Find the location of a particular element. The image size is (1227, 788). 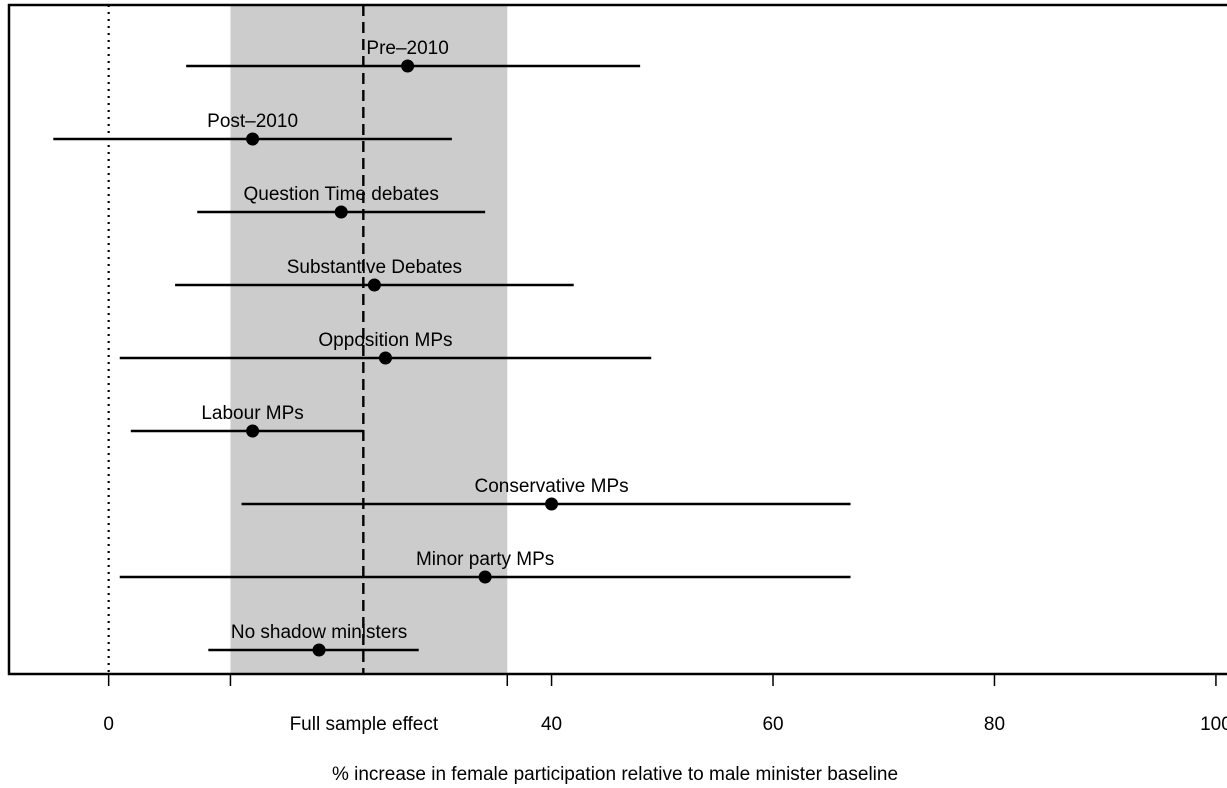

x-tick-label: 60 is located at coordinates (772, 724).